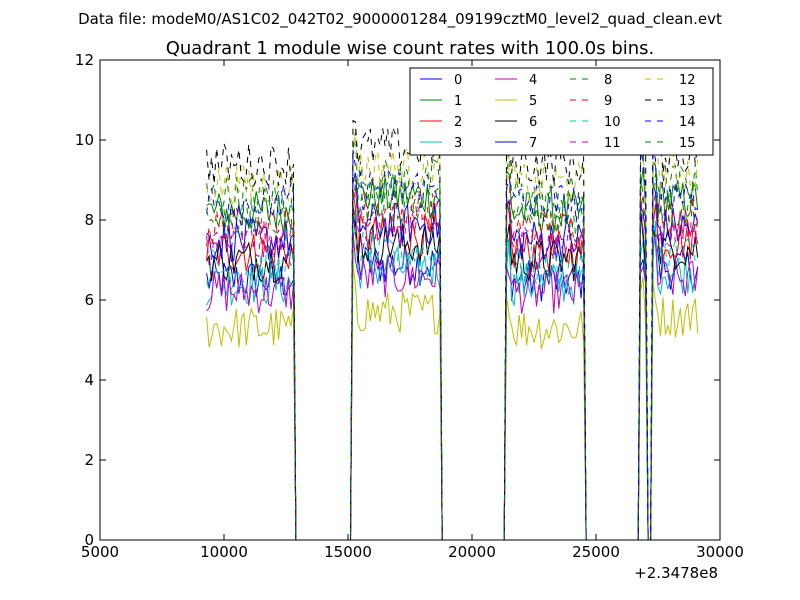  Describe the element at coordinates (687, 143) in the screenshot. I see `legend-label-15: 15` at that location.